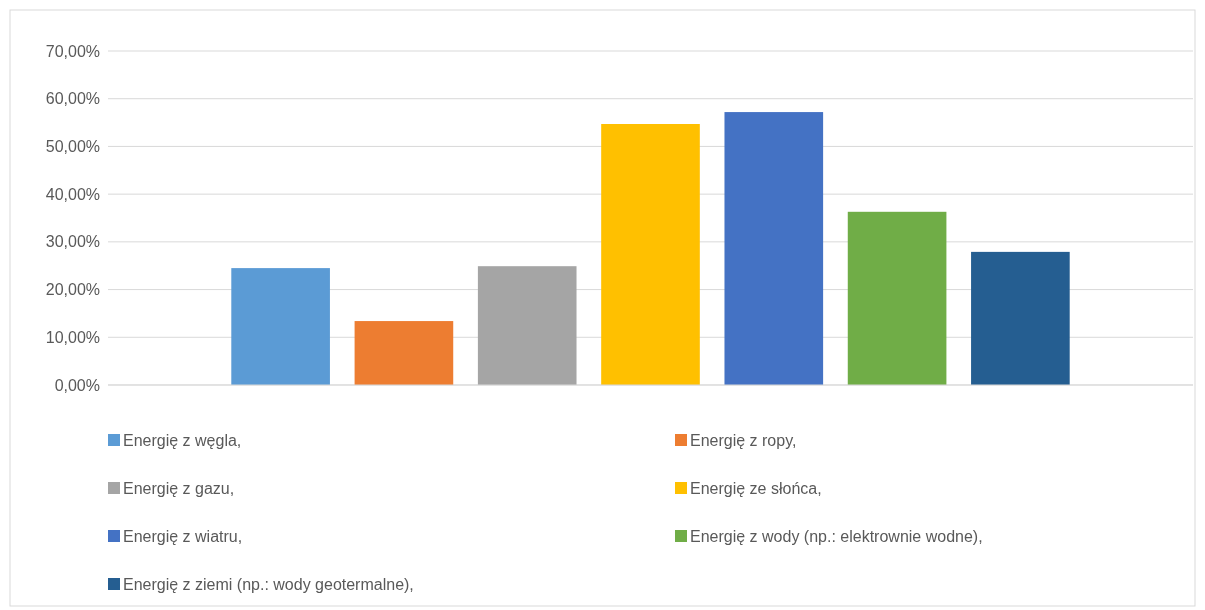 The image size is (1205, 610). I want to click on legend-label: Energię z wody (np.: elektrownie wodne),, so click(836, 536).